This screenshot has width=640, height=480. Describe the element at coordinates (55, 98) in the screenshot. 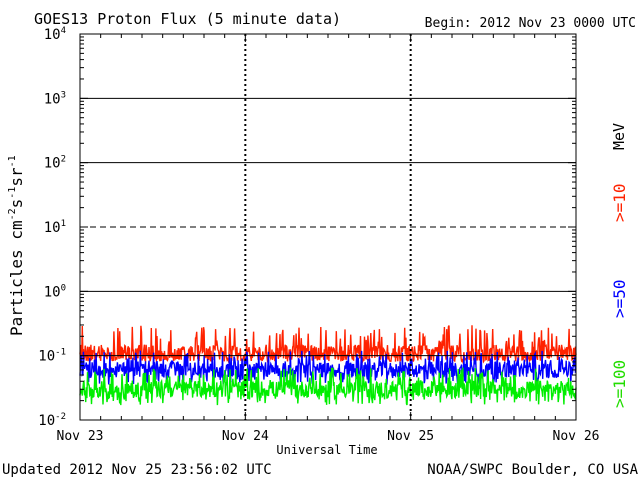

I see `y-tick-label-1: 10³` at that location.